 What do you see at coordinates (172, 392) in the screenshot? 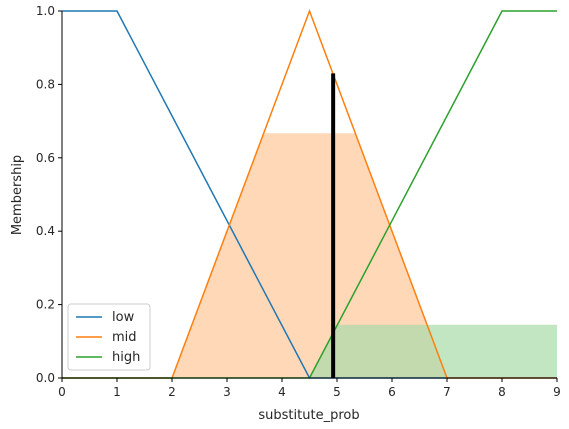
I see `x-tick-label: 2` at bounding box center [172, 392].